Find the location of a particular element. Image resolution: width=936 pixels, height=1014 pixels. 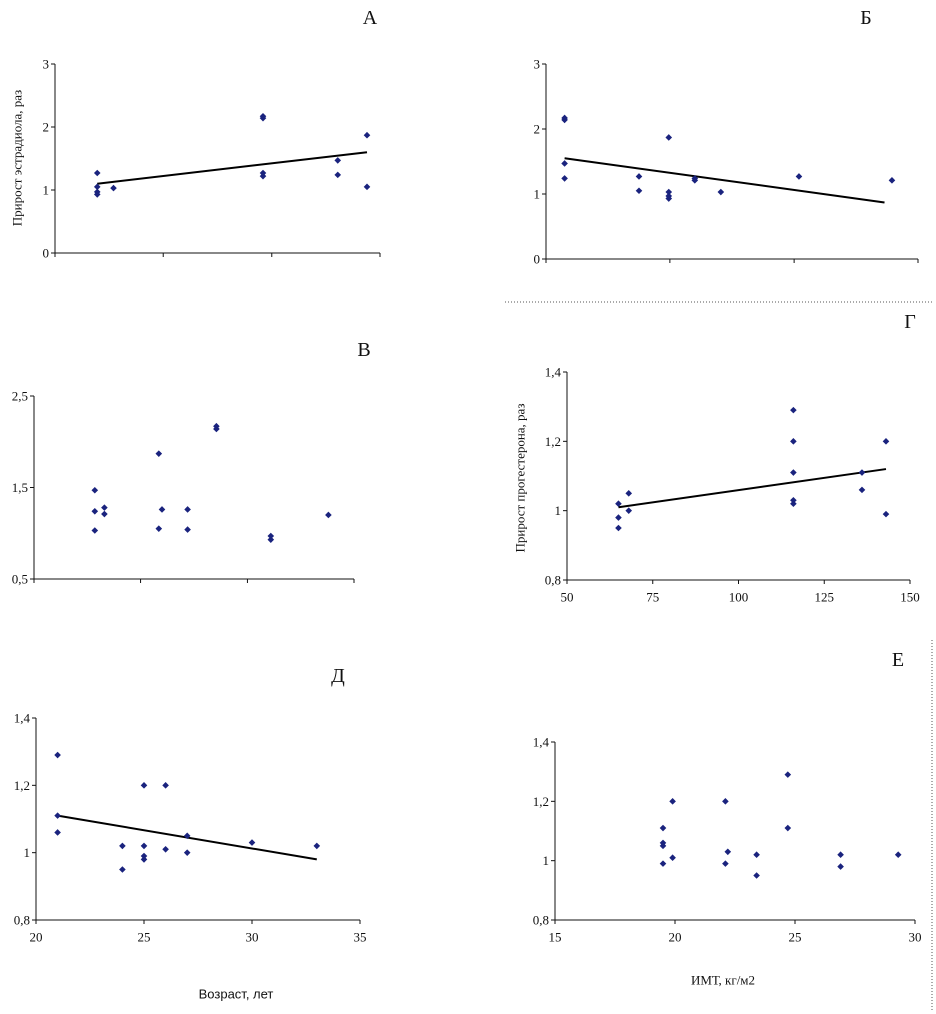

chart-title: Е is located at coordinates (898, 660).